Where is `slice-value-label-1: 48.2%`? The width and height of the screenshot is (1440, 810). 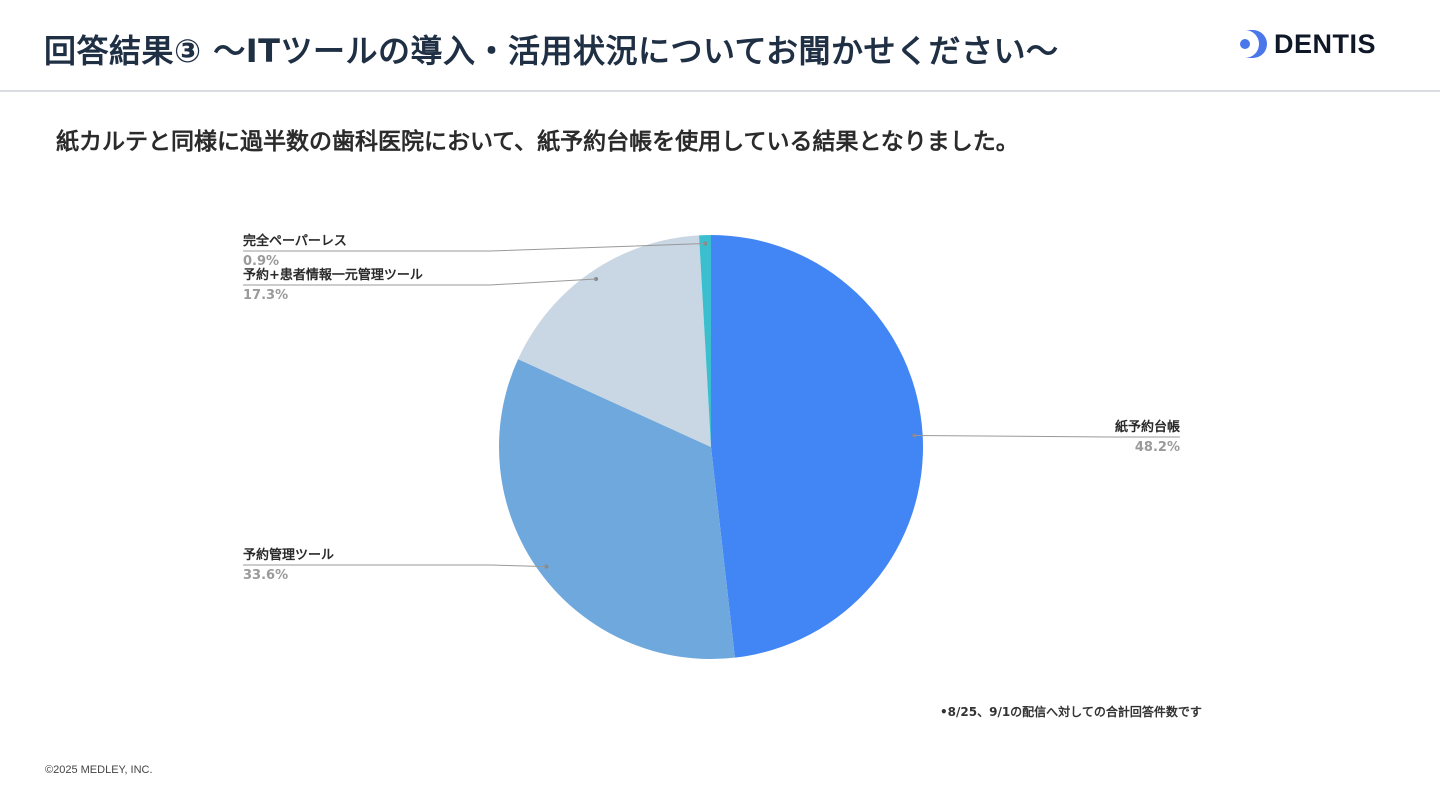 slice-value-label-1: 48.2% is located at coordinates (1157, 447).